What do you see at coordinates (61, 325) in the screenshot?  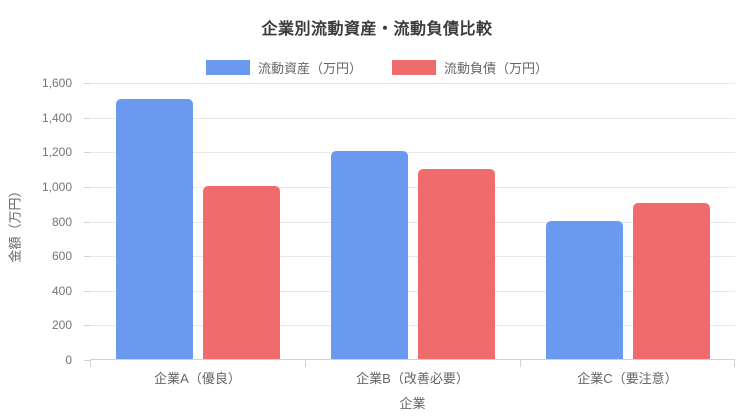 I see `y-tick-label: 200` at bounding box center [61, 325].